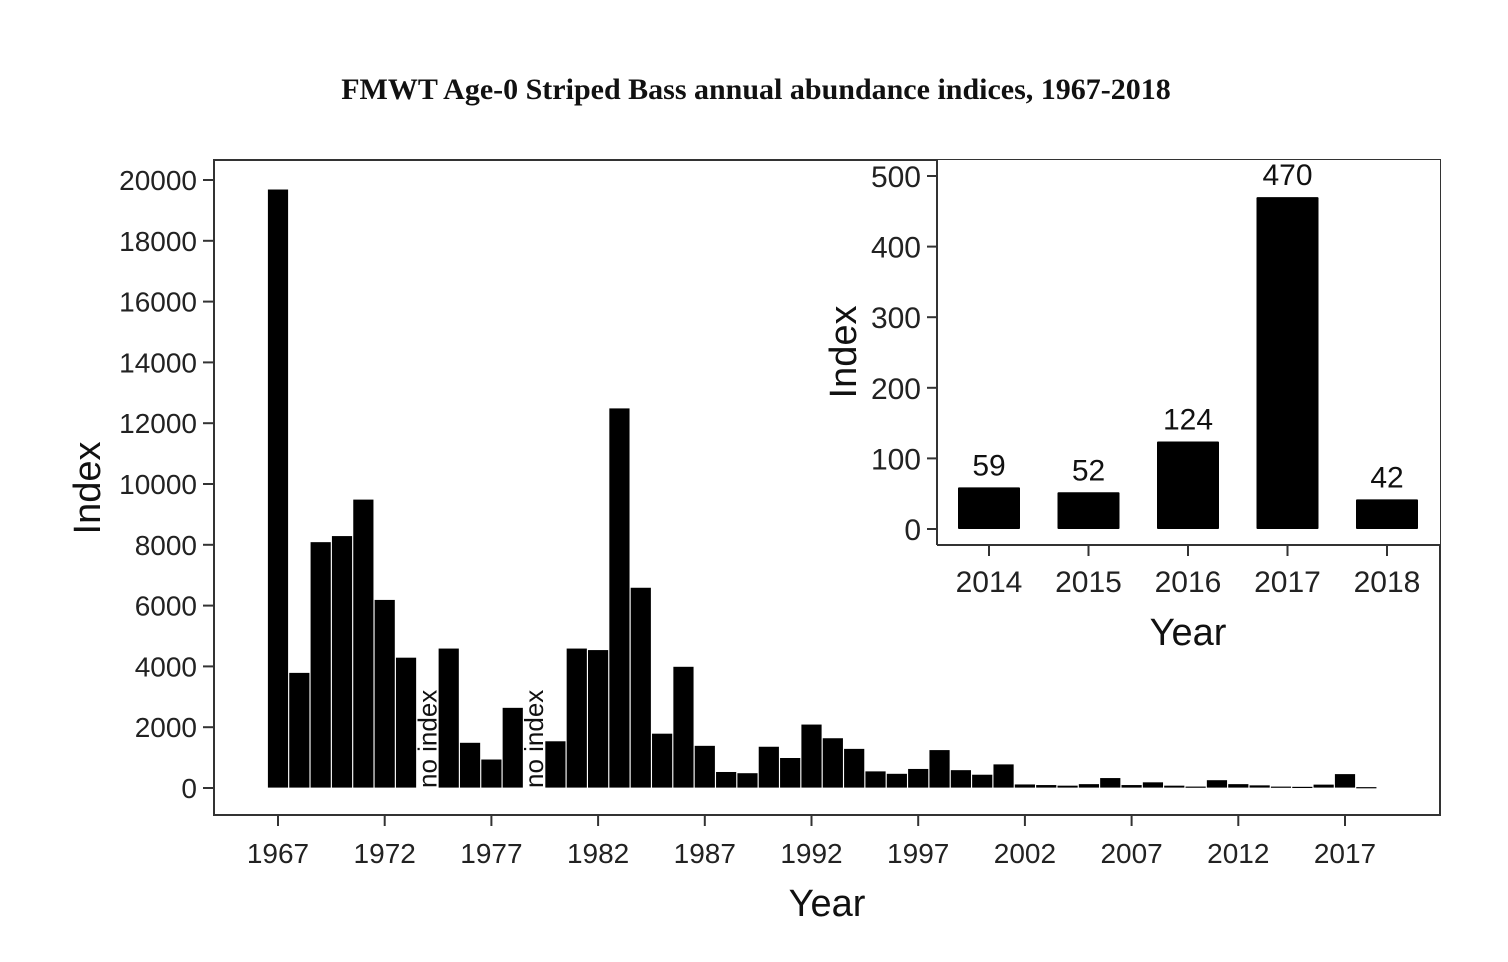 The height and width of the screenshot is (962, 1508). I want to click on inset-data-label: 124, so click(1188, 419).